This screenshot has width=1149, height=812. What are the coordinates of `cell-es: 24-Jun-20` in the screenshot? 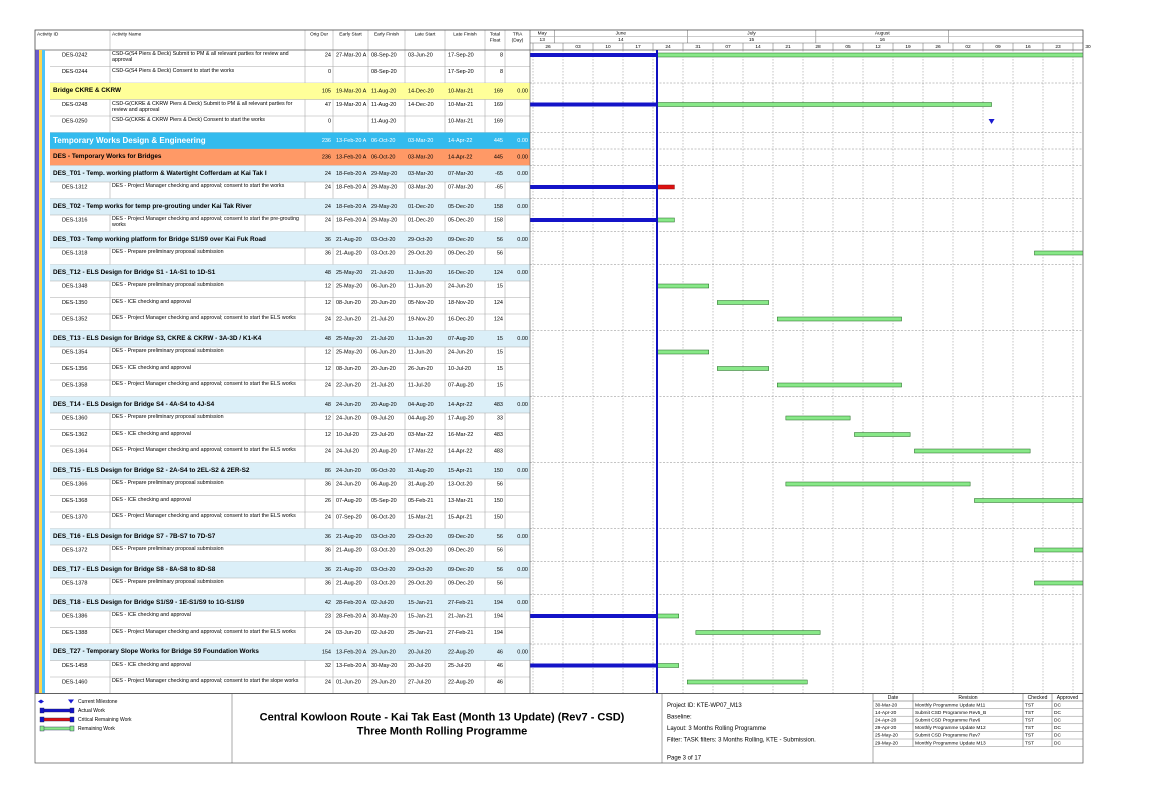 It's located at (348, 418).